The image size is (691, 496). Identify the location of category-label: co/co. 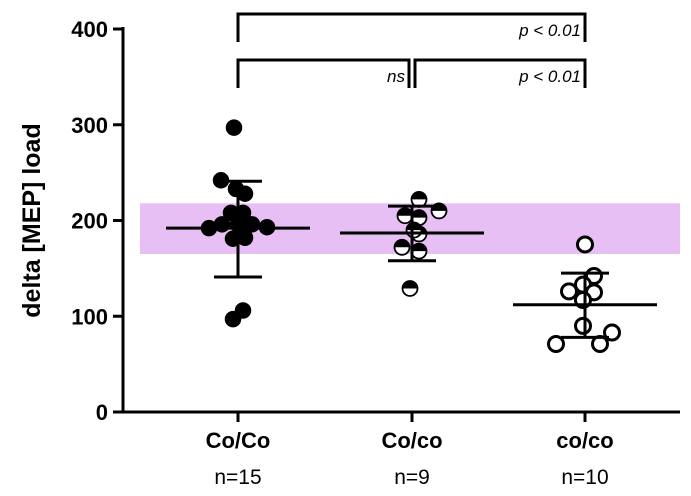
(584, 440).